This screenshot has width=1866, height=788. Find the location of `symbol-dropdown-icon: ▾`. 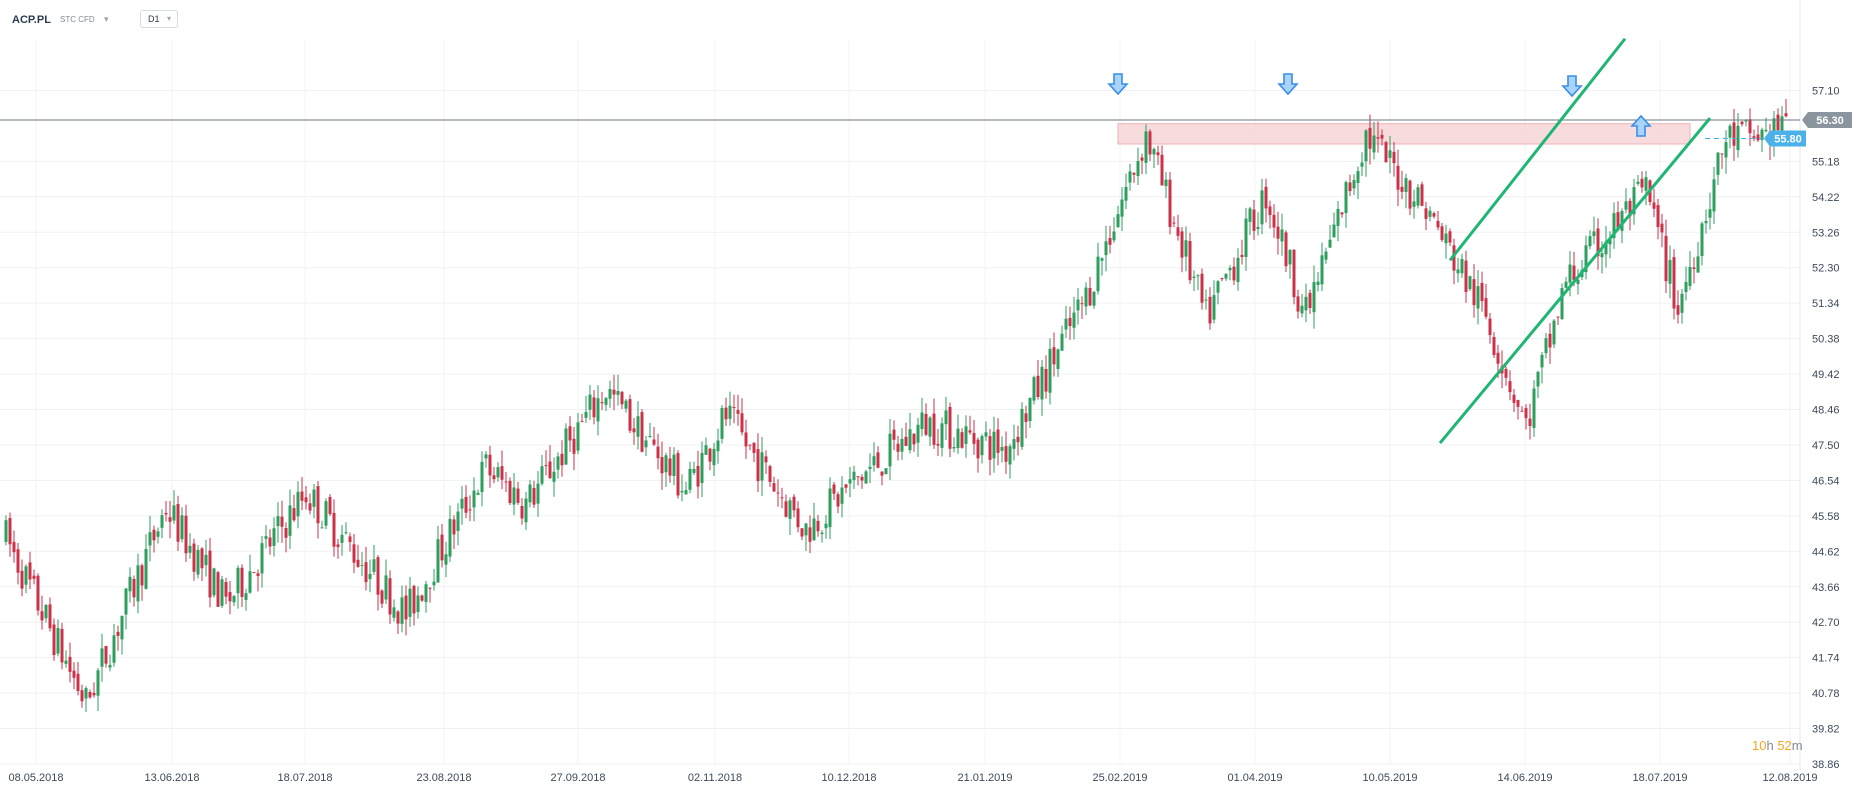

symbol-dropdown-icon: ▾ is located at coordinates (106, 19).